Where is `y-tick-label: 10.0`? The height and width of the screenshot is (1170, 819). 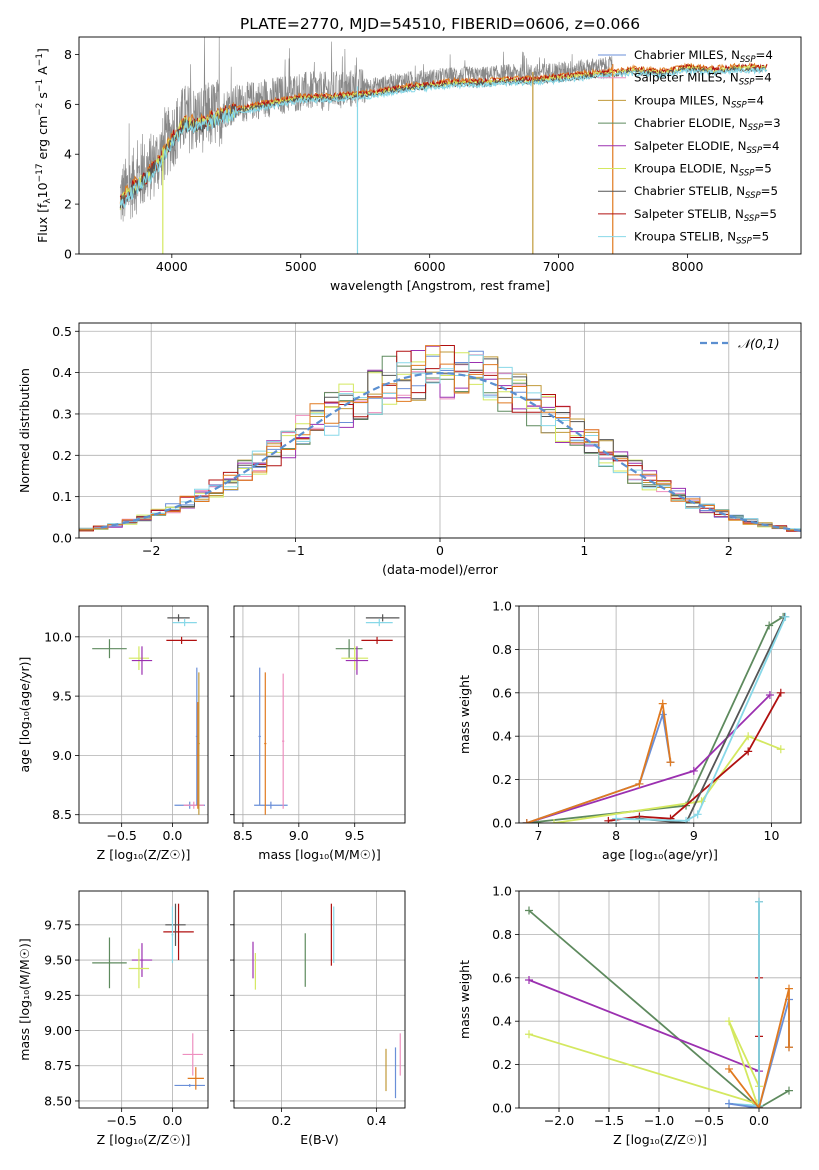 y-tick-label: 10.0 is located at coordinates (58, 636).